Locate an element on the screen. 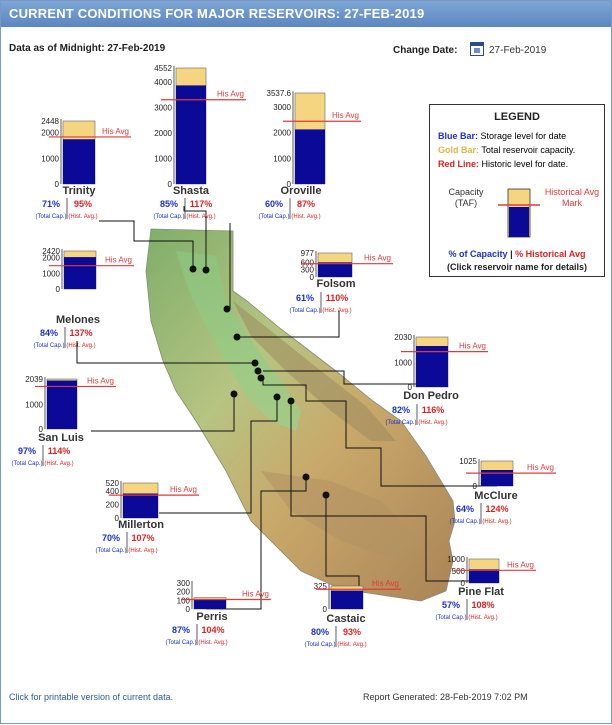 The height and width of the screenshot is (725, 612). perris-pct-hist-avg: 104% is located at coordinates (212, 630).